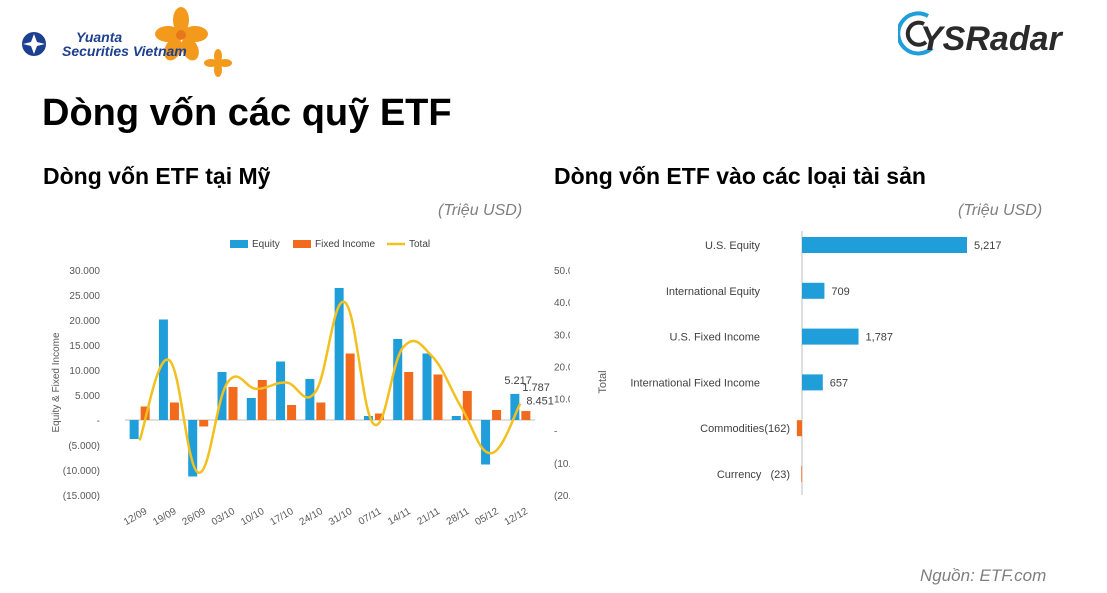 This screenshot has height=593, width=1107. Describe the element at coordinates (840, 292) in the screenshot. I see `value-label: 709` at that location.